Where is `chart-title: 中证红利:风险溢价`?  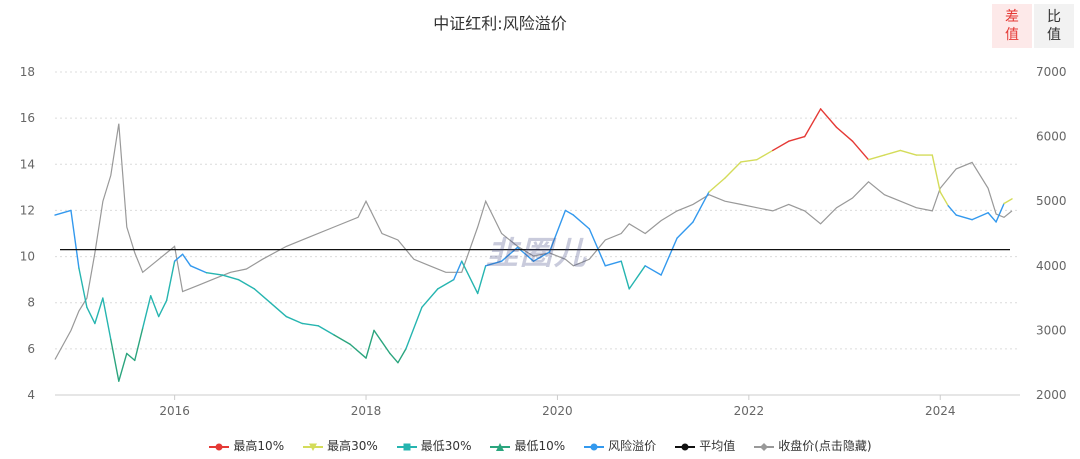 chart-title: 中证红利:风险溢价 is located at coordinates (500, 23).